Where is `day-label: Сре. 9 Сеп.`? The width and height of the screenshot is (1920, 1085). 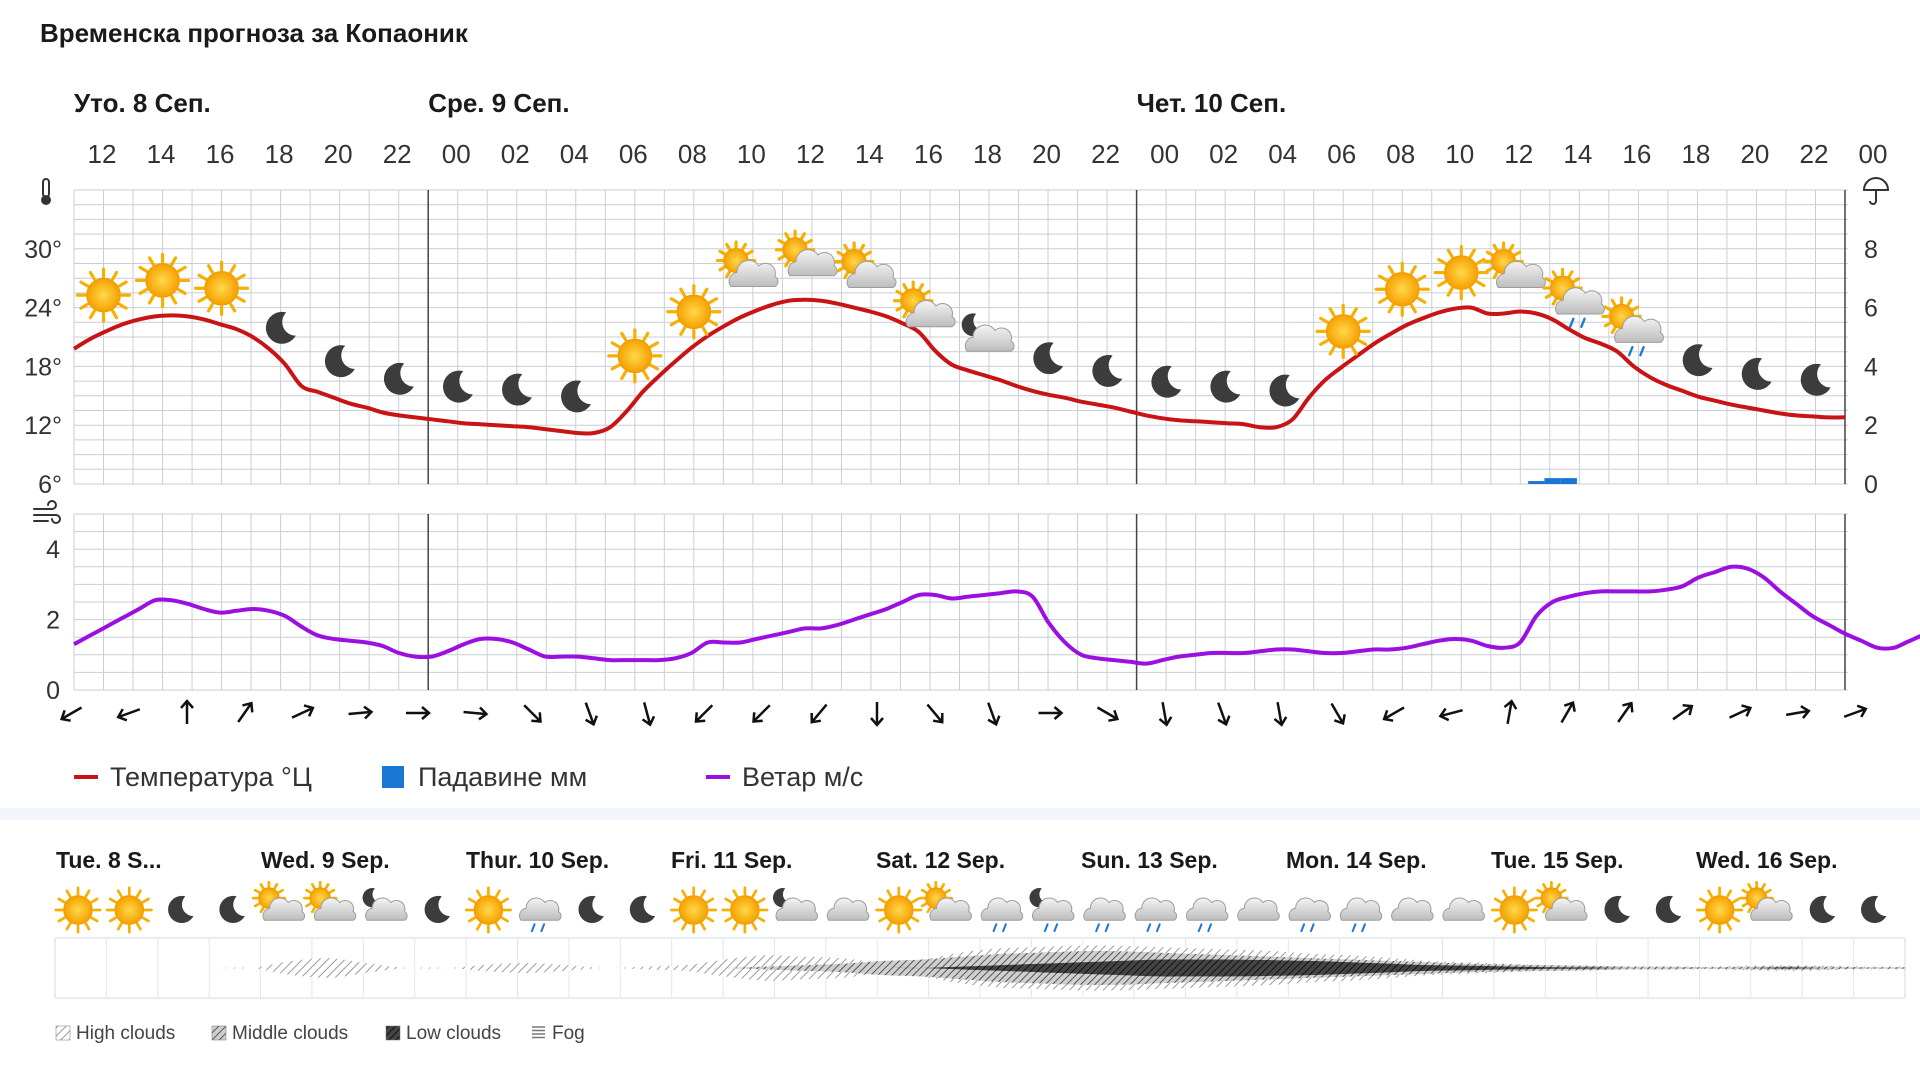
day-label: Сре. 9 Сеп. is located at coordinates (498, 103).